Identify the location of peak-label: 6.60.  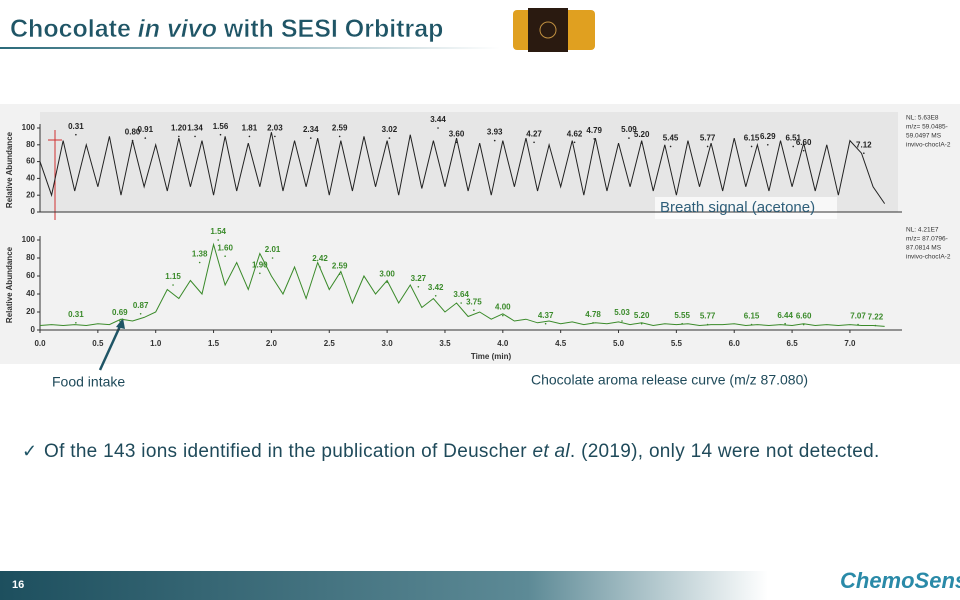
(804, 142).